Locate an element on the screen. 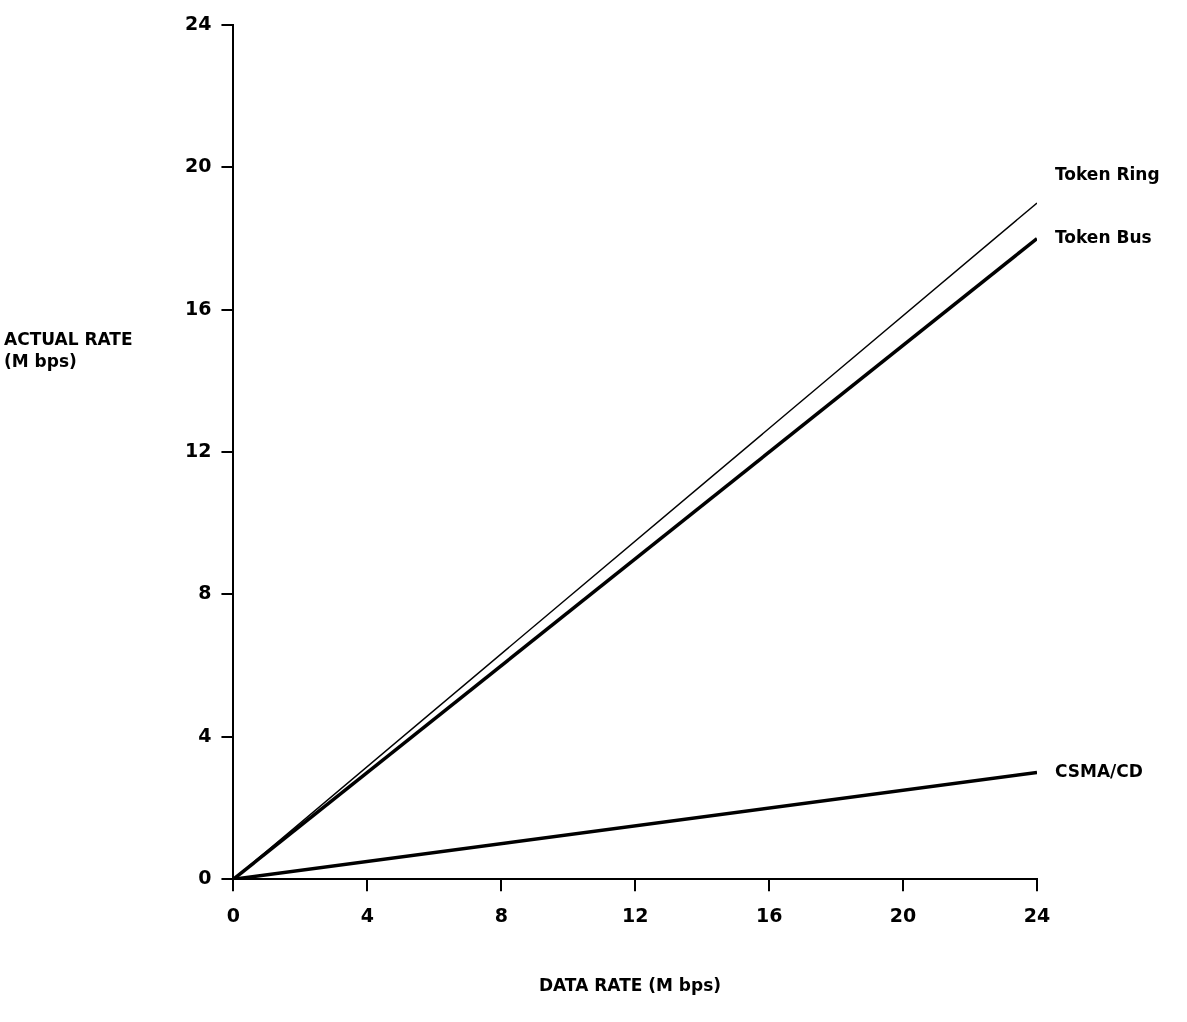  x-tick-label: 8 is located at coordinates (501, 914).